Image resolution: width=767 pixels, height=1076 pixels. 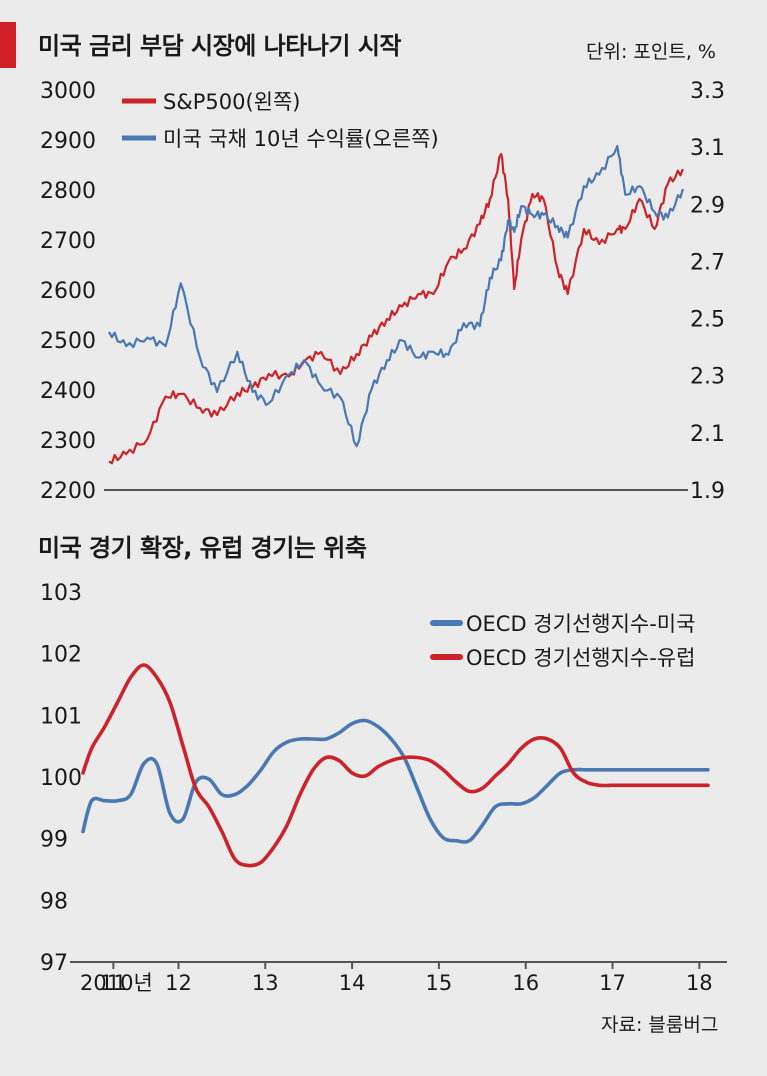 What do you see at coordinates (178, 983) in the screenshot?
I see `bottom-x-tick-label: 12` at bounding box center [178, 983].